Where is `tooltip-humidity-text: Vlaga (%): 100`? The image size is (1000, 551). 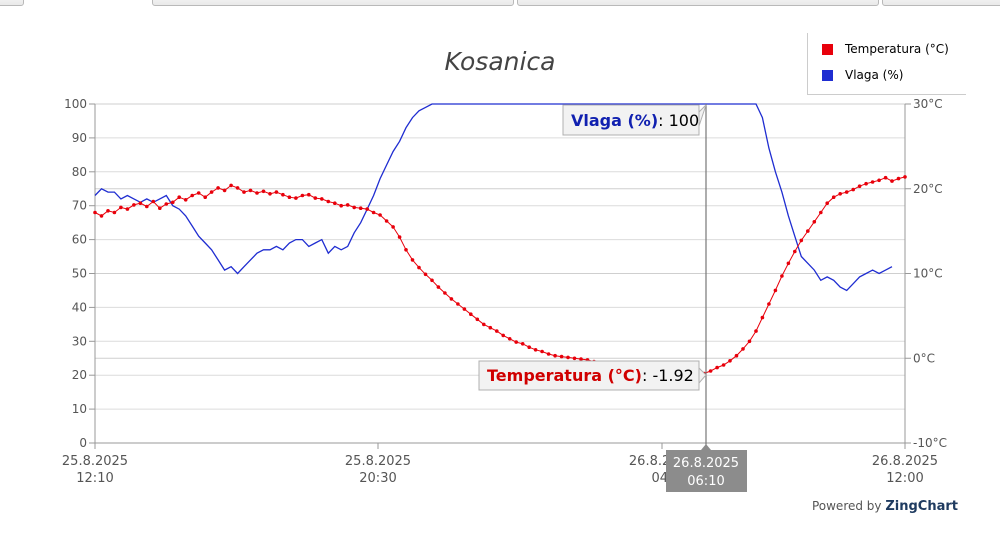
tooltip-humidity-text: Vlaga (%): 100 is located at coordinates (635, 120).